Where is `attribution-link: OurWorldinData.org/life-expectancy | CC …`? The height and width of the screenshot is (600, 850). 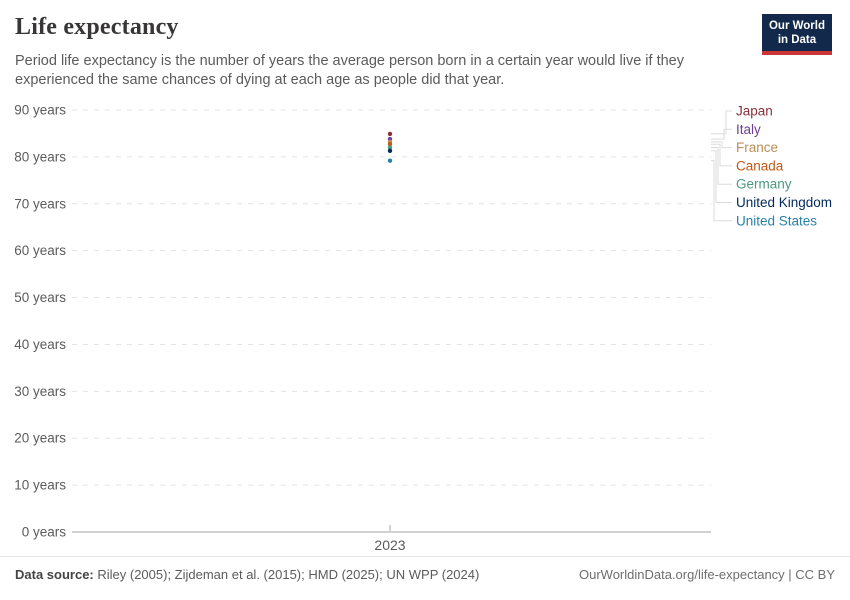
attribution-link: OurWorldinData.org/life-expectancy | CC … is located at coordinates (706, 574).